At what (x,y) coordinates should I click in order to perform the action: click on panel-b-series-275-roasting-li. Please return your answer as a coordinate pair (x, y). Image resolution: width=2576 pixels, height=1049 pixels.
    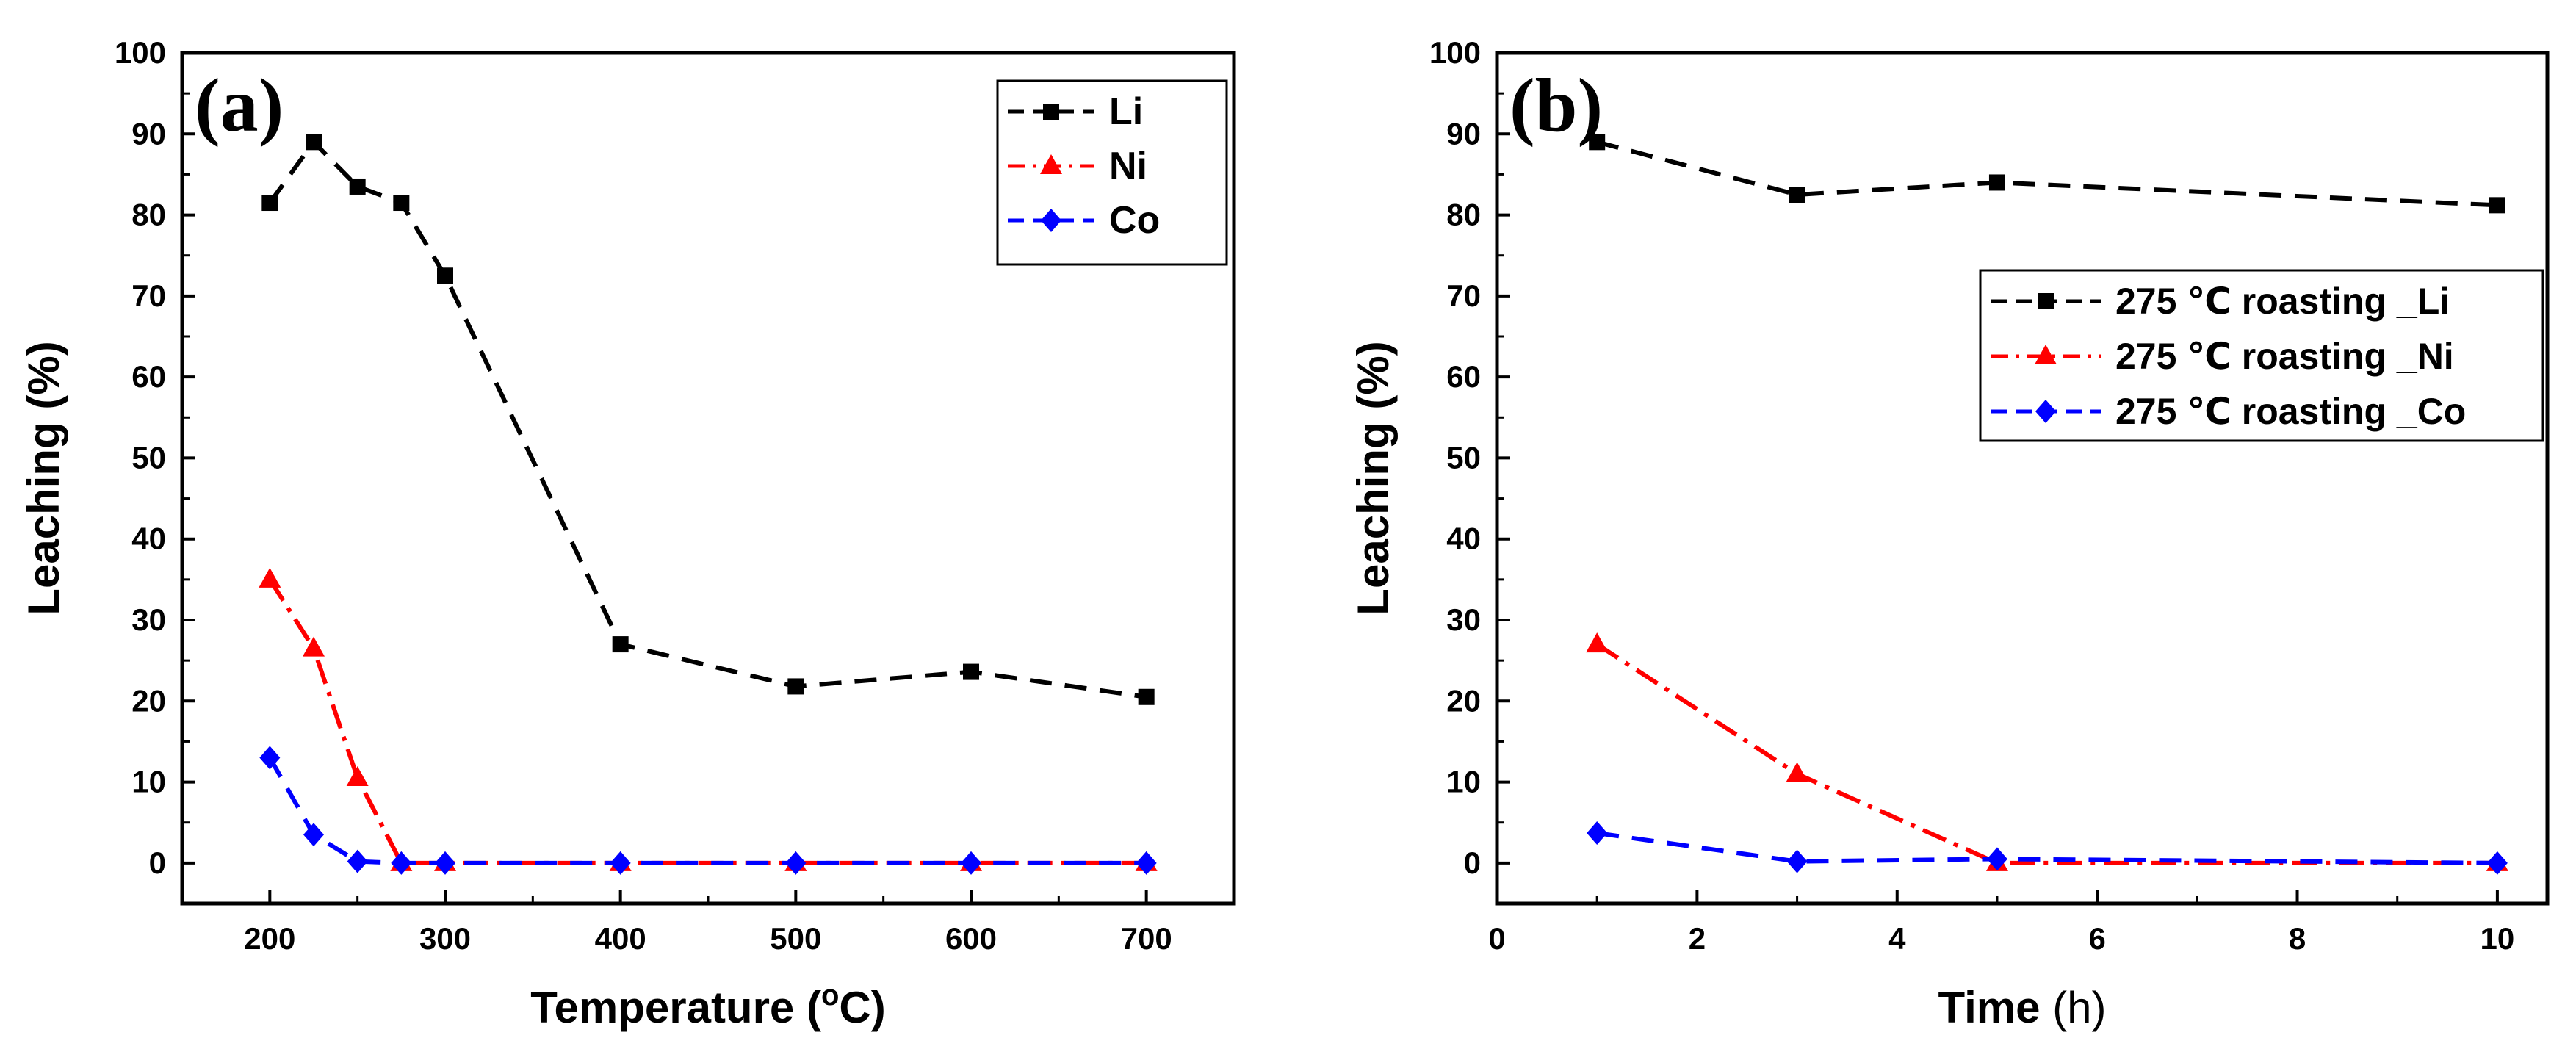
    Looking at the image, I should click on (2047, 174).